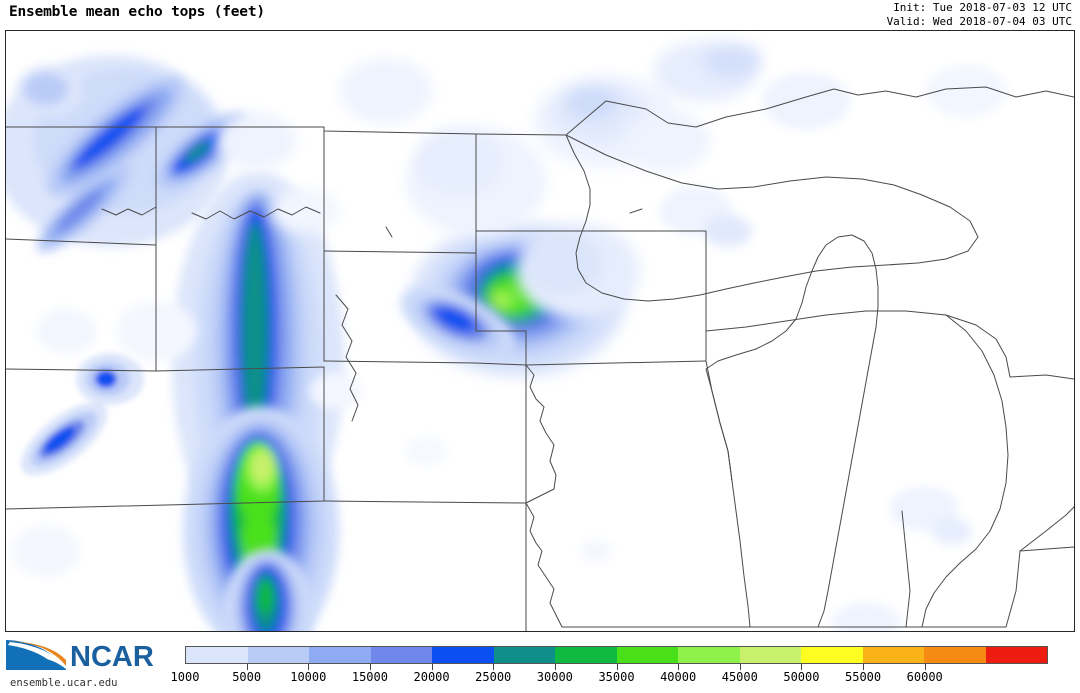  What do you see at coordinates (801, 677) in the screenshot?
I see `colorbar-tick-label: 50000` at bounding box center [801, 677].